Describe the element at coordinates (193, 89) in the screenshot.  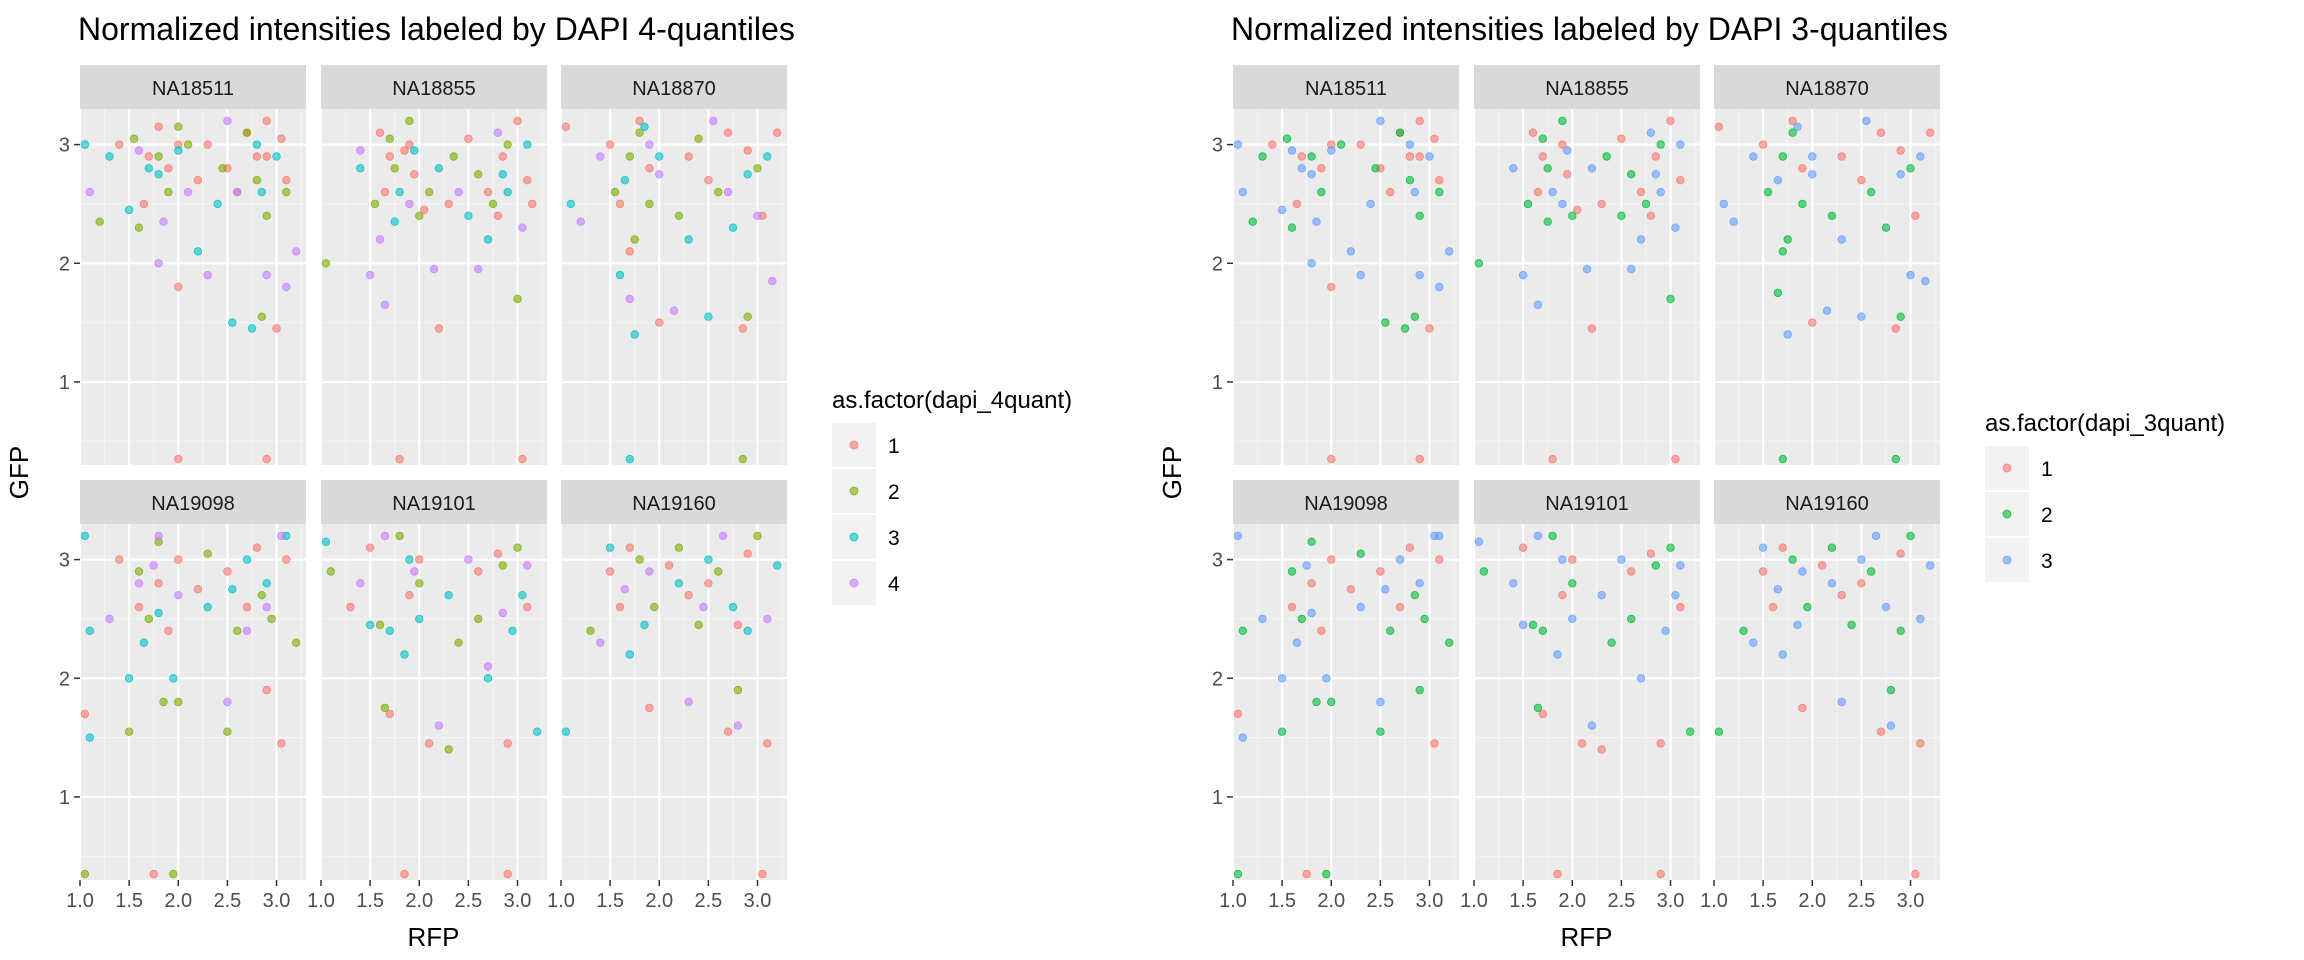
I see `facet-label: NA18511` at that location.